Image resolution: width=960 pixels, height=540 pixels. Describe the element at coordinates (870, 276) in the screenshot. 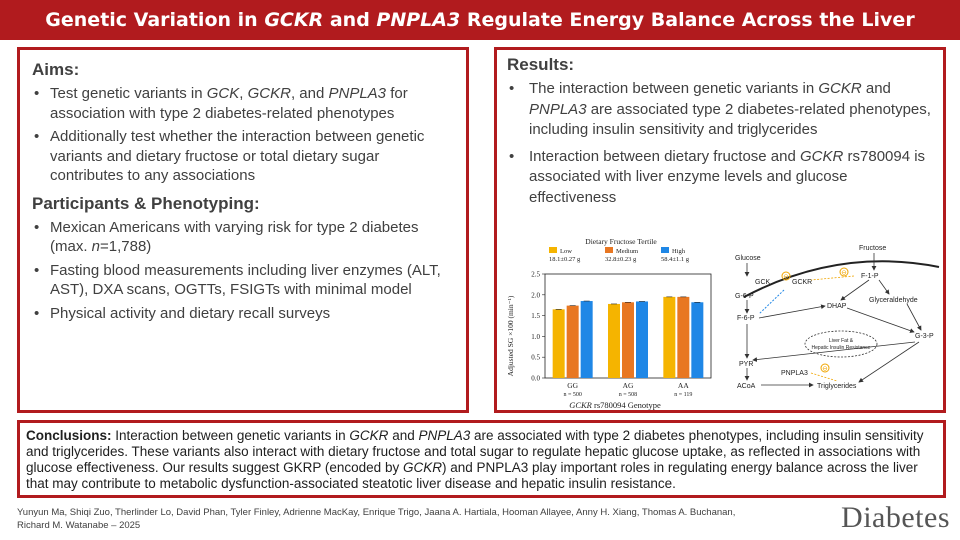

I see `diagram-f1p: F-1-P` at that location.